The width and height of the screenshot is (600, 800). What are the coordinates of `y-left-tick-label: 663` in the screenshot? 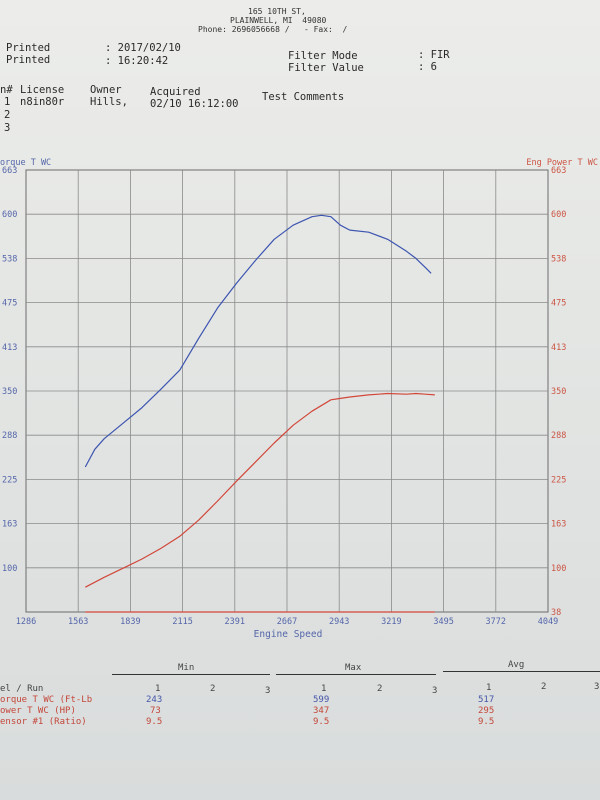 It's located at (9, 171).